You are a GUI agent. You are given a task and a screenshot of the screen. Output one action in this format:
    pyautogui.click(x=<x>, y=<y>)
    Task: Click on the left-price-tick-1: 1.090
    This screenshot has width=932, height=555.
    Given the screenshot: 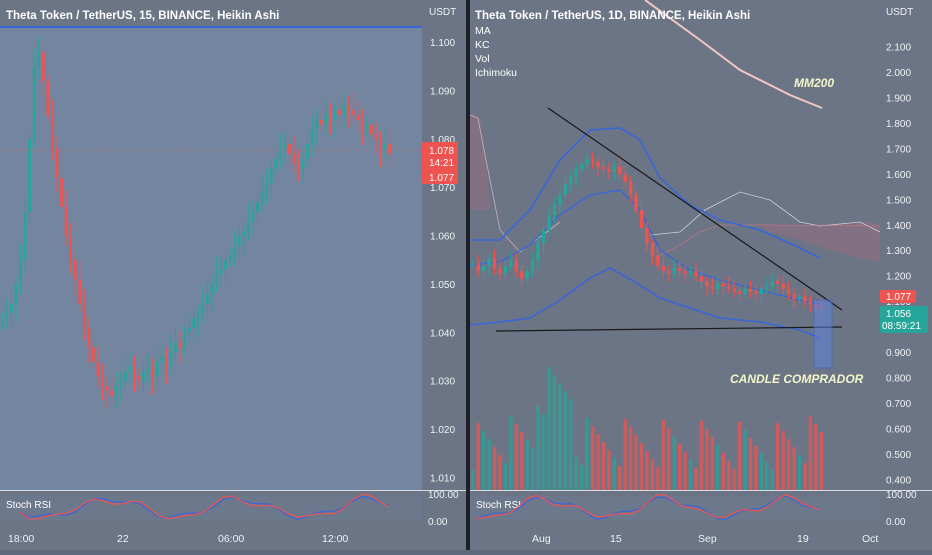 What is the action you would take?
    pyautogui.click(x=442, y=91)
    